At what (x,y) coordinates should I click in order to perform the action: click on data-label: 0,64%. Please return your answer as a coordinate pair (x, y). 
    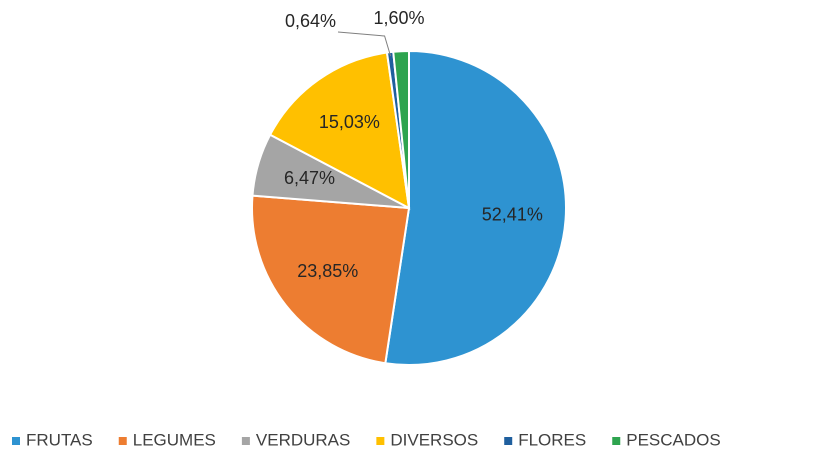
    Looking at the image, I should click on (310, 21).